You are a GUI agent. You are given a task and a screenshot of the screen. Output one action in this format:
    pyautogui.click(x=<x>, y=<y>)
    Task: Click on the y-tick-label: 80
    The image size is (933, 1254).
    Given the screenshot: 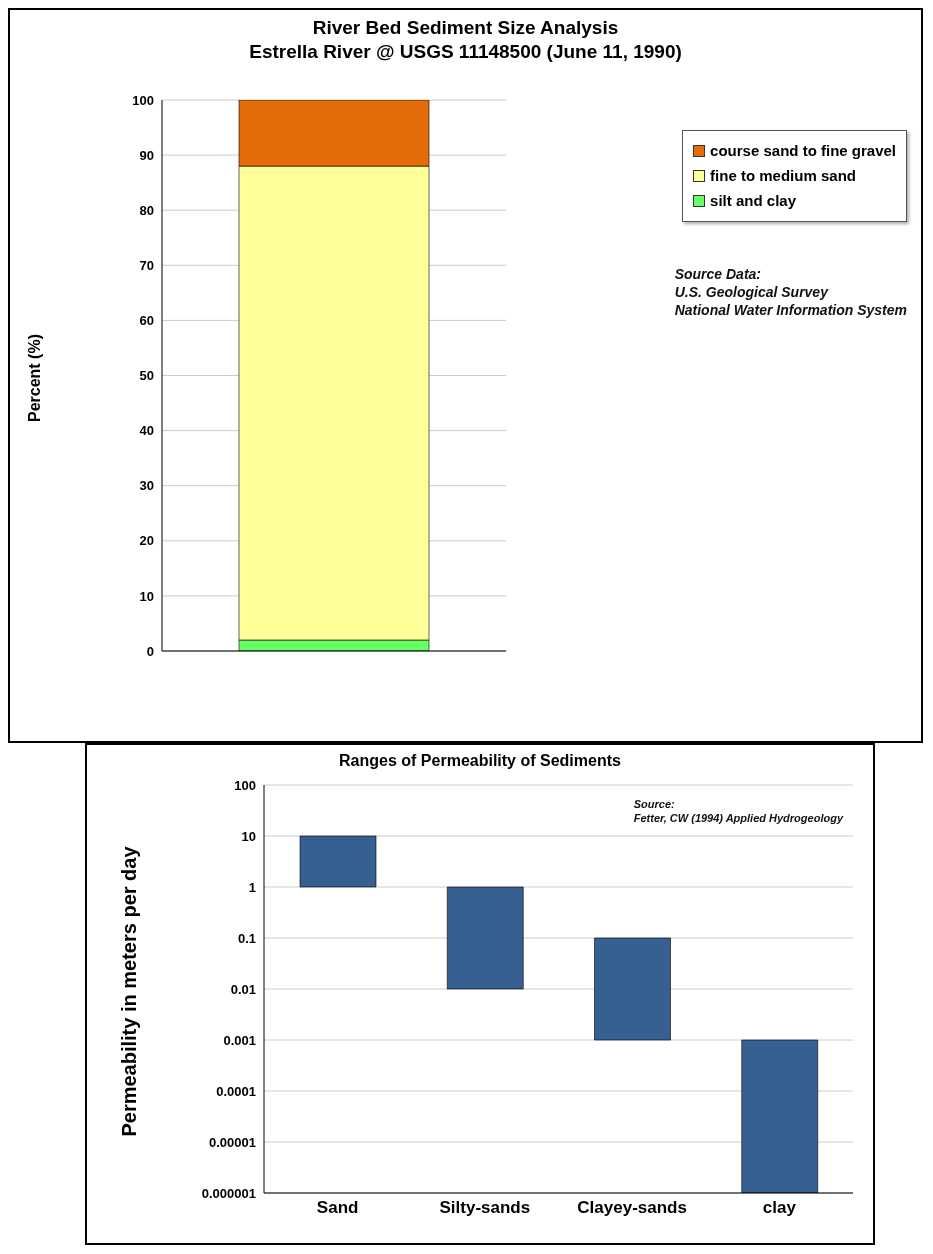 What is the action you would take?
    pyautogui.click(x=146, y=210)
    